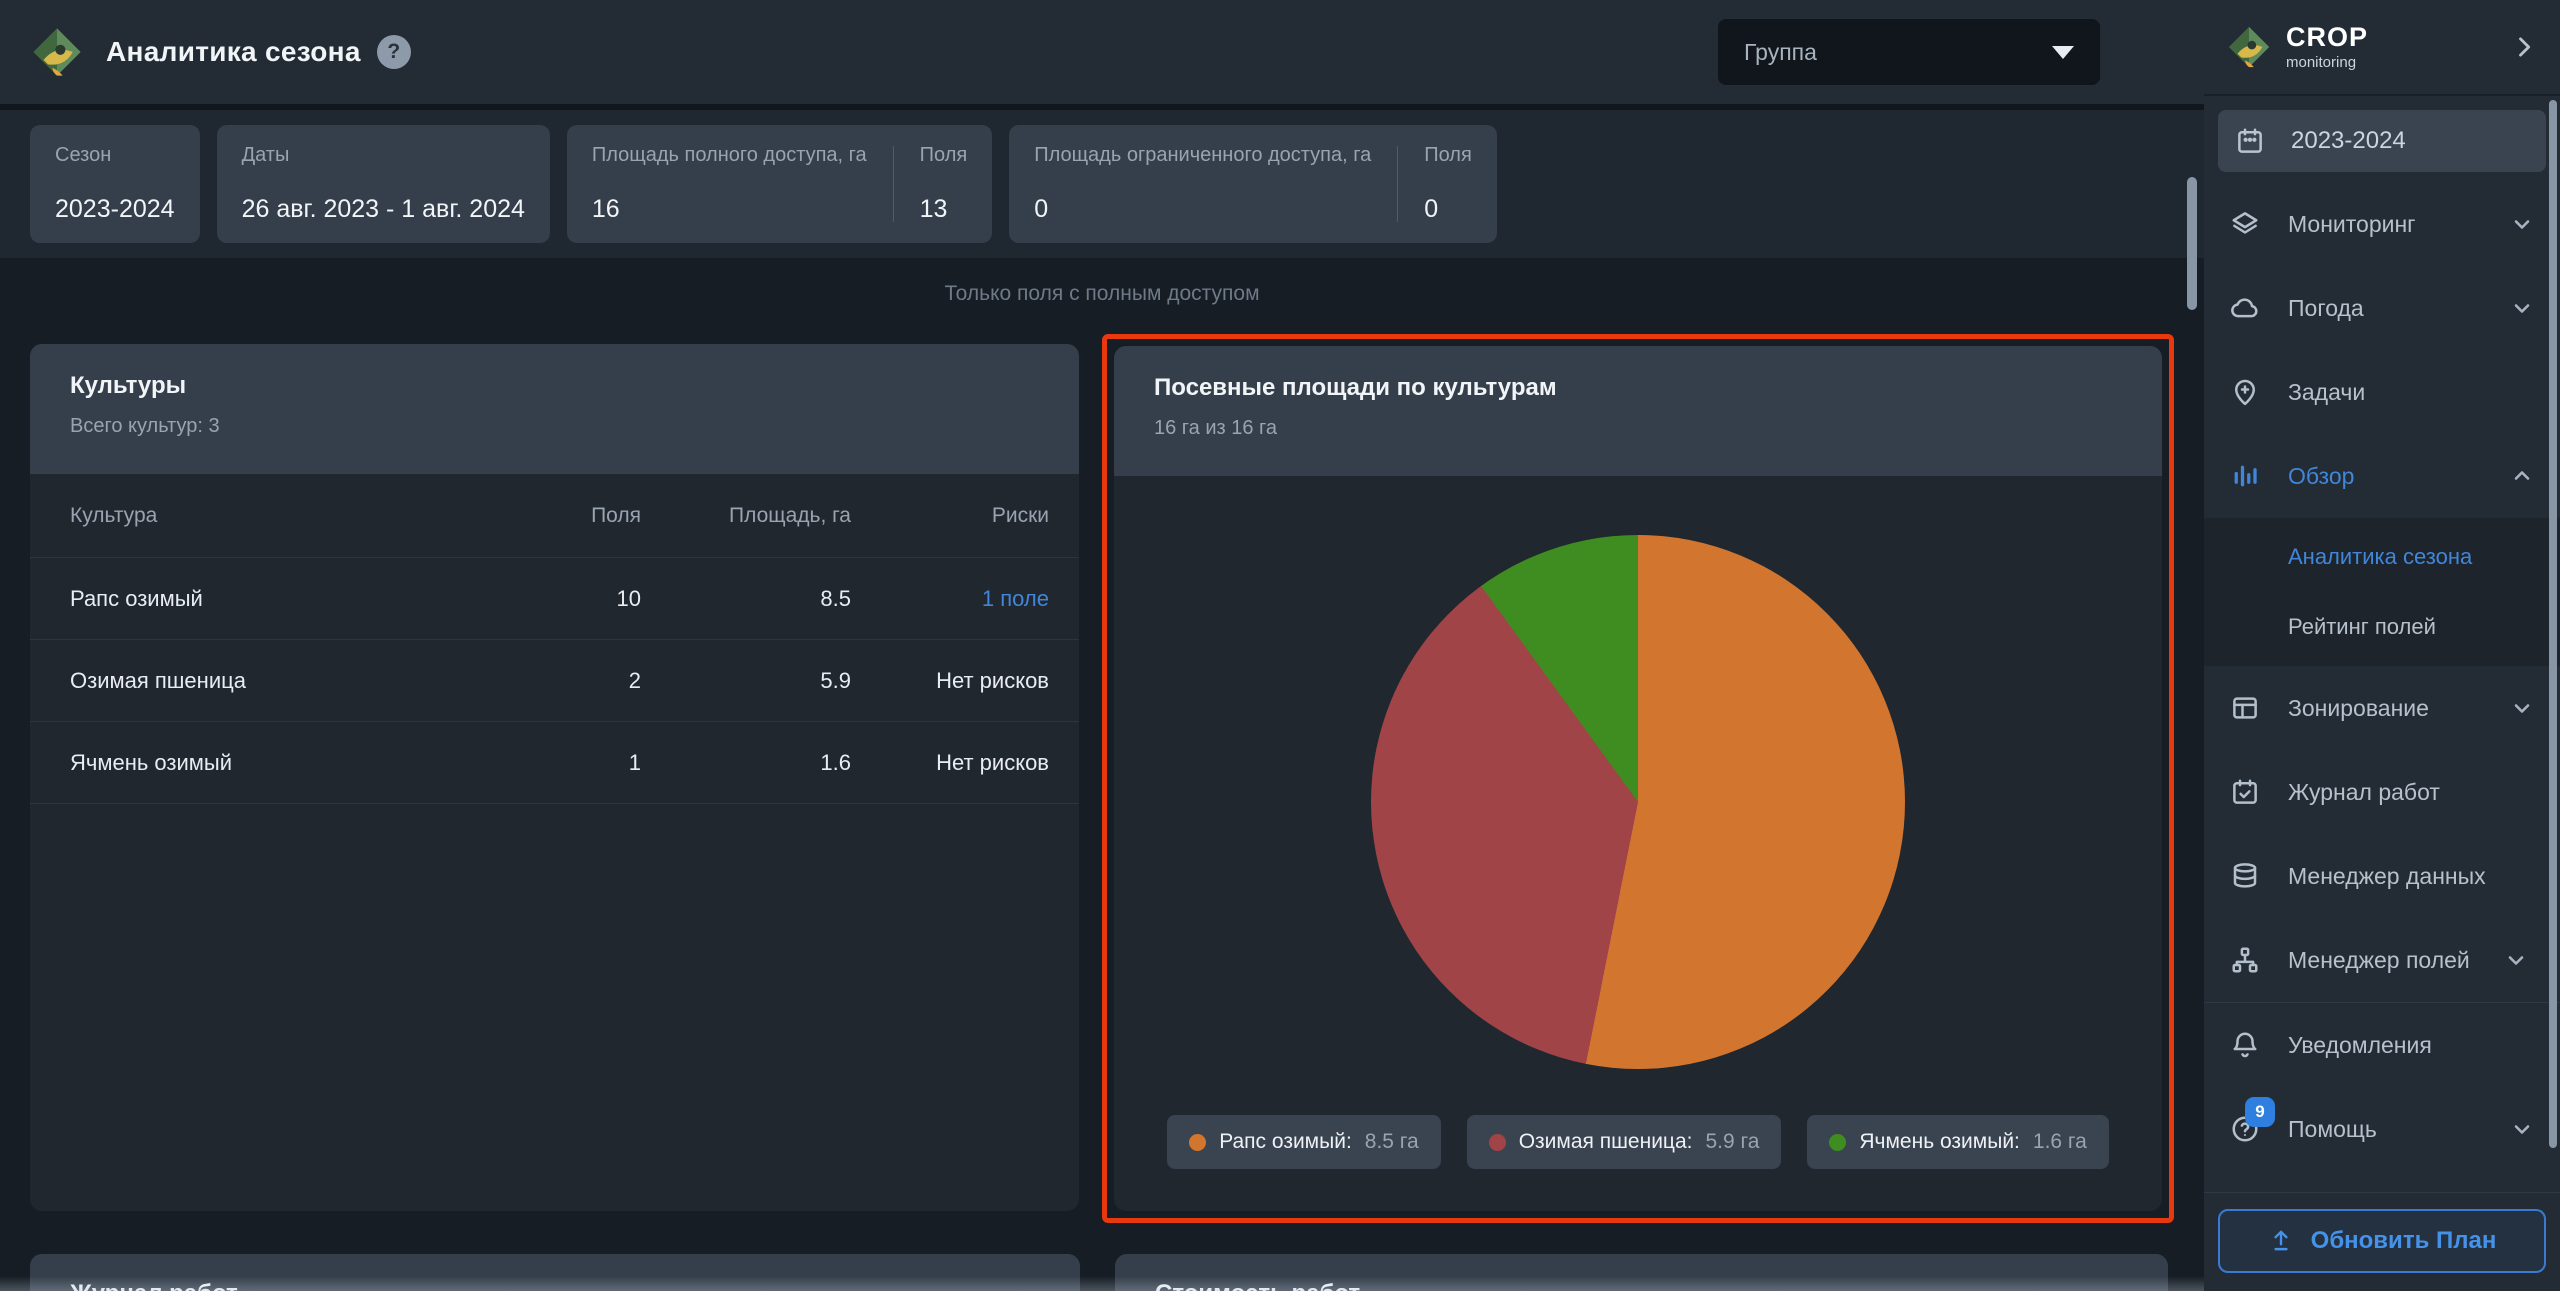 This screenshot has width=2560, height=1291. Describe the element at coordinates (2522, 476) in the screenshot. I see `chevron-up-icon` at that location.